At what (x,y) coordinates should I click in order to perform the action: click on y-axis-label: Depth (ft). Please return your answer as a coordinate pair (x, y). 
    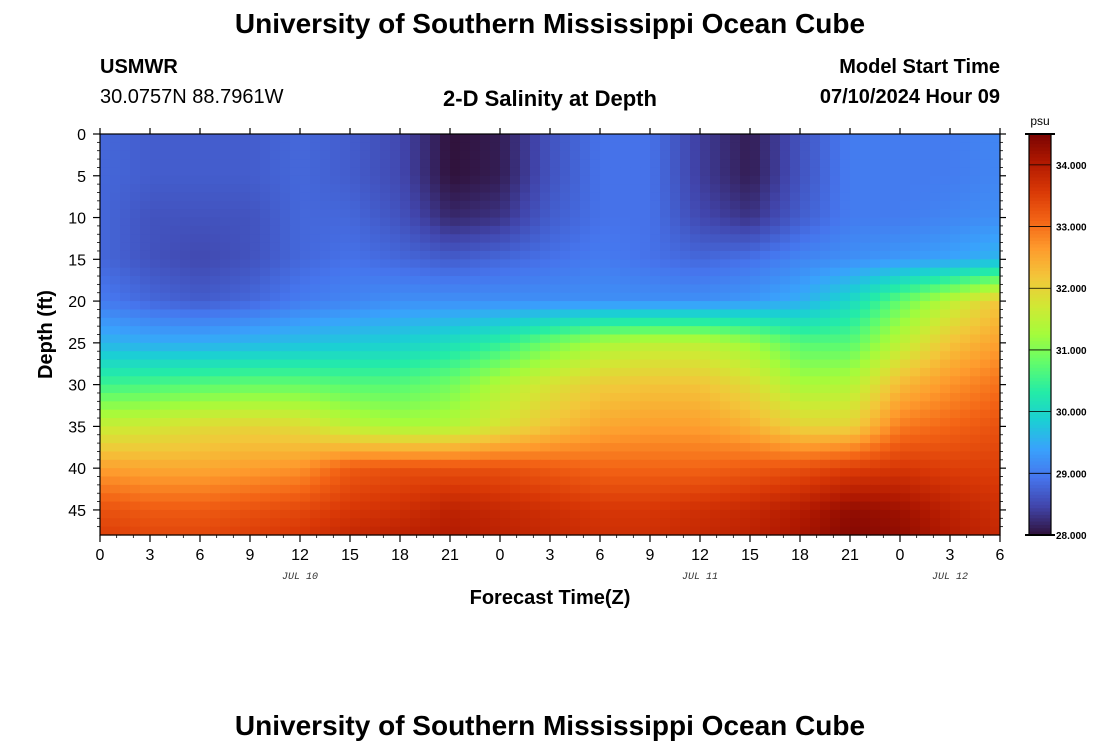
    Looking at the image, I should click on (46, 334).